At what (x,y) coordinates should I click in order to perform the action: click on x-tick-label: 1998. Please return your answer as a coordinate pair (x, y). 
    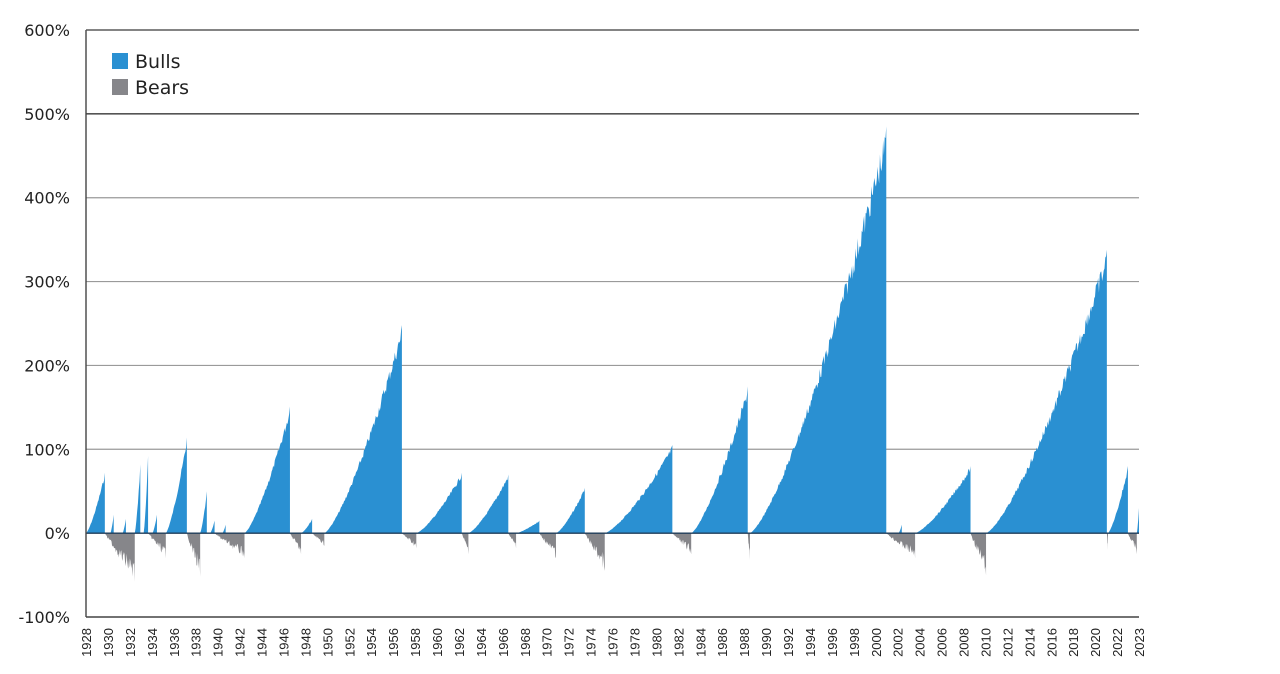
    Looking at the image, I should click on (854, 642).